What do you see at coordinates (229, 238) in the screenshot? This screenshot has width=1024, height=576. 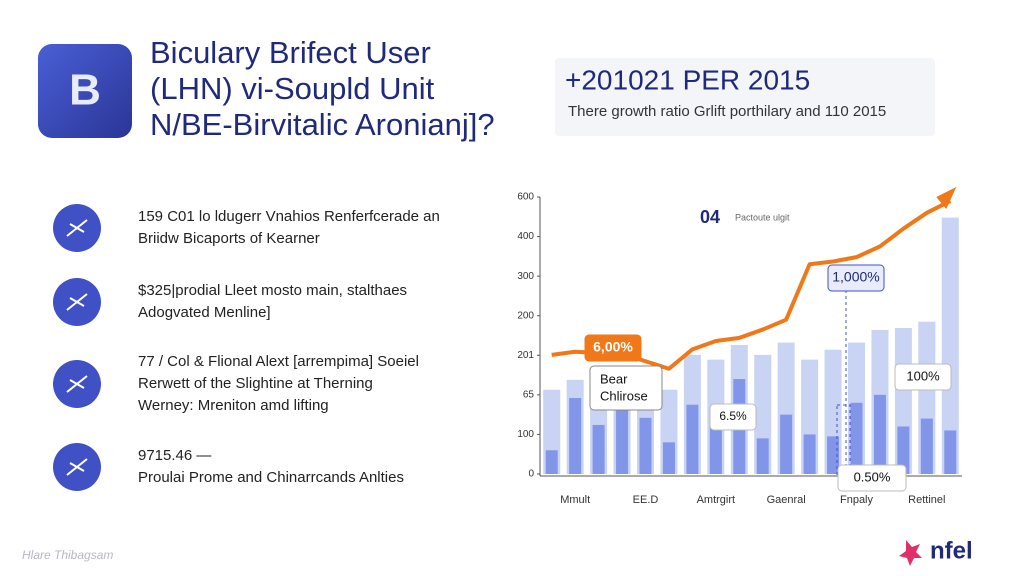 I see `item-text: Briidw Bicaports of Kearner` at bounding box center [229, 238].